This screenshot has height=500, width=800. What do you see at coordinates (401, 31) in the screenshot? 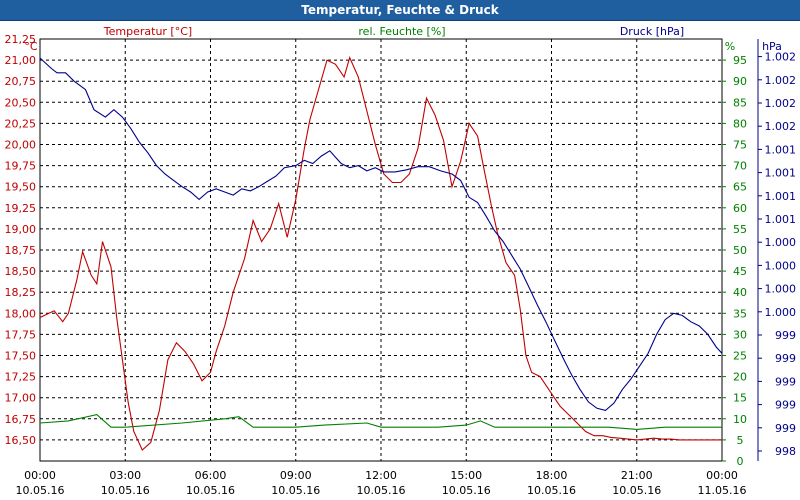
I see `humidity-axis-title: rel. Feuchte [%]` at bounding box center [401, 31].